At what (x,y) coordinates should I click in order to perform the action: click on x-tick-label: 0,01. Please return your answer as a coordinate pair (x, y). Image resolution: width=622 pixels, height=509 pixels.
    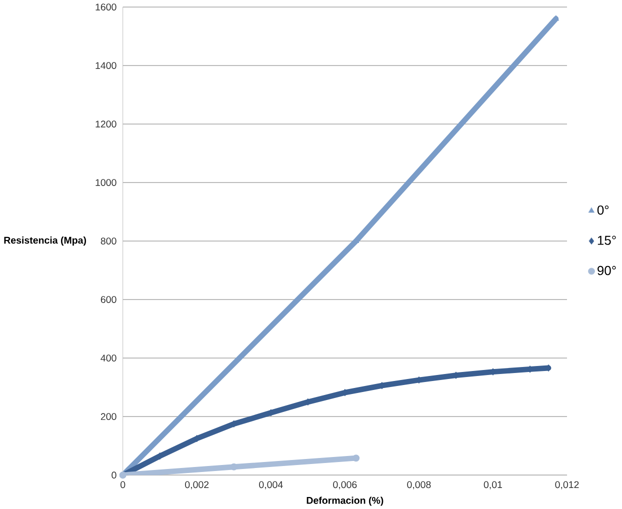
    Looking at the image, I should click on (493, 485).